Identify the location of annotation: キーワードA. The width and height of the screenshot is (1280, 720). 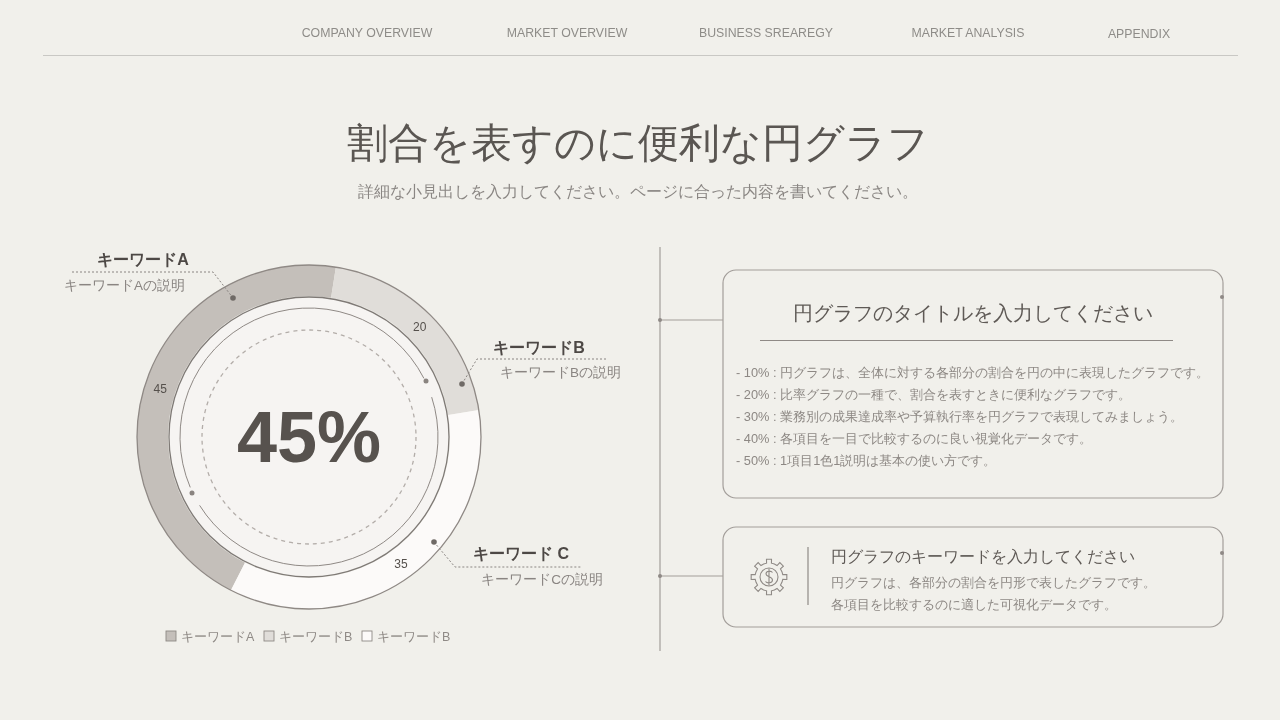
(143, 259).